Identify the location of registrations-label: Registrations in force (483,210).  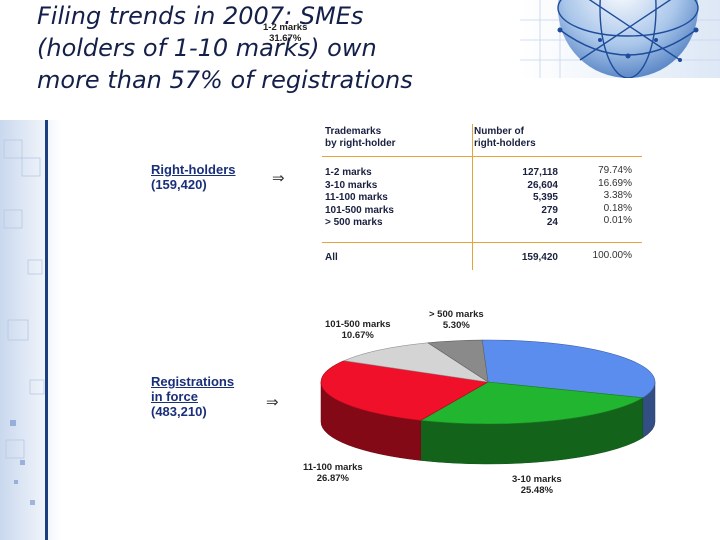
(192, 396).